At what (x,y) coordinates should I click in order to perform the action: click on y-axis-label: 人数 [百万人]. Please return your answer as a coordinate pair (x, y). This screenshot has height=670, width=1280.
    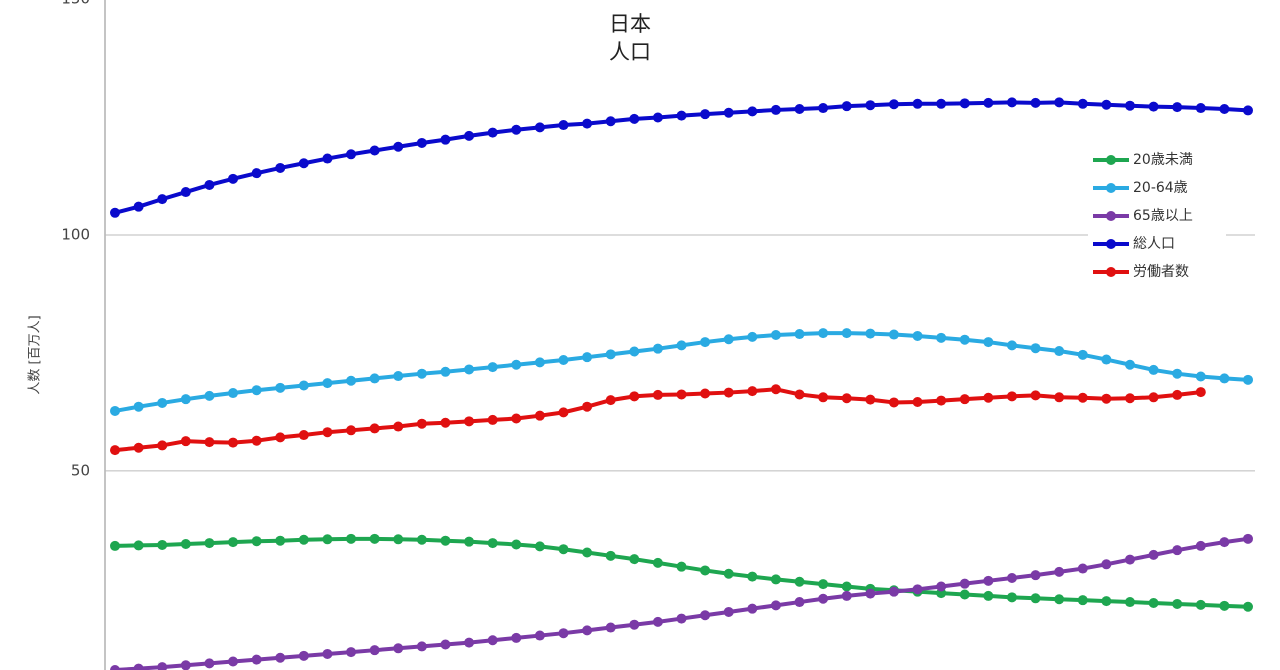
    Looking at the image, I should click on (35, 354).